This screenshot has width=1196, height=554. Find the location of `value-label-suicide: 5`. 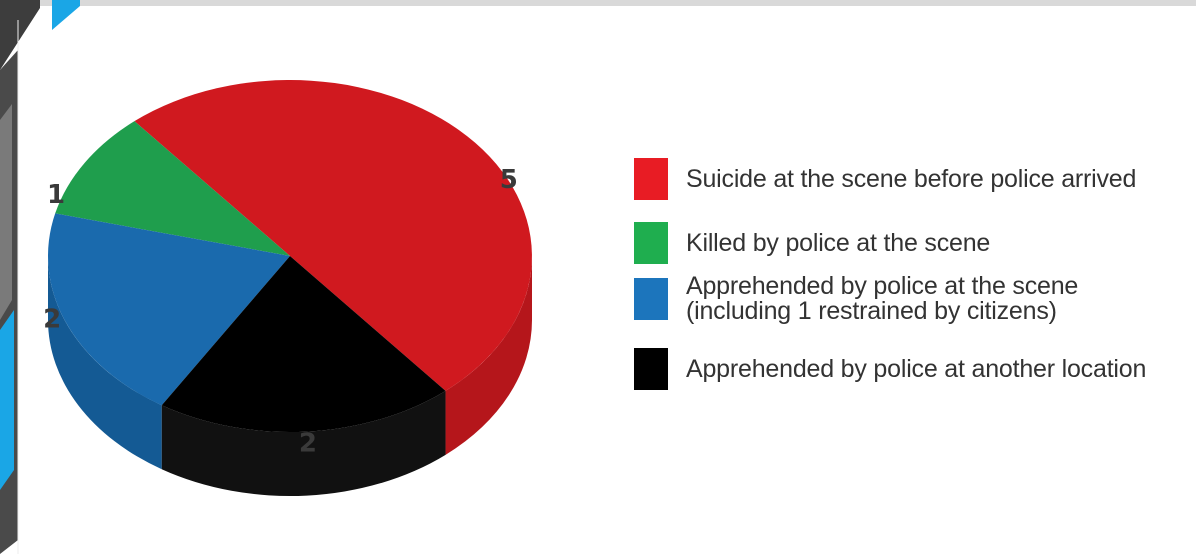

value-label-suicide: 5 is located at coordinates (509, 180).